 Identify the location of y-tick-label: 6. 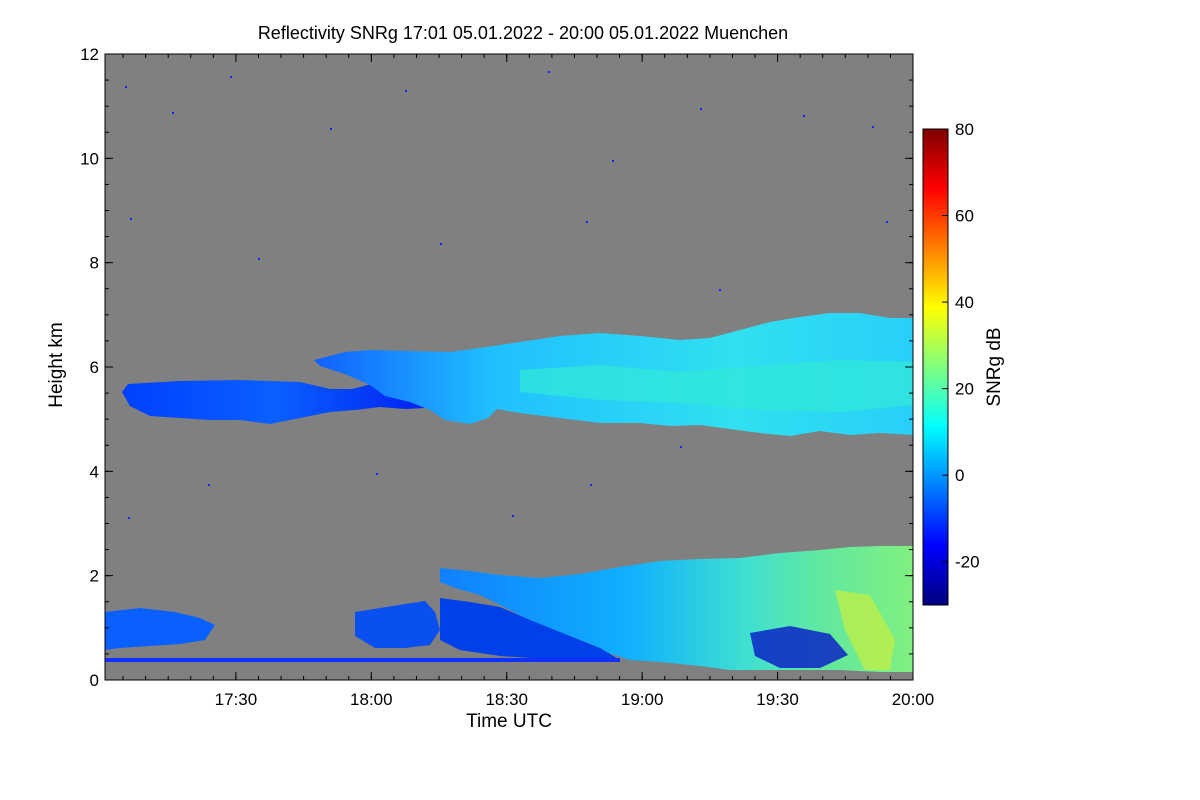
(94, 367).